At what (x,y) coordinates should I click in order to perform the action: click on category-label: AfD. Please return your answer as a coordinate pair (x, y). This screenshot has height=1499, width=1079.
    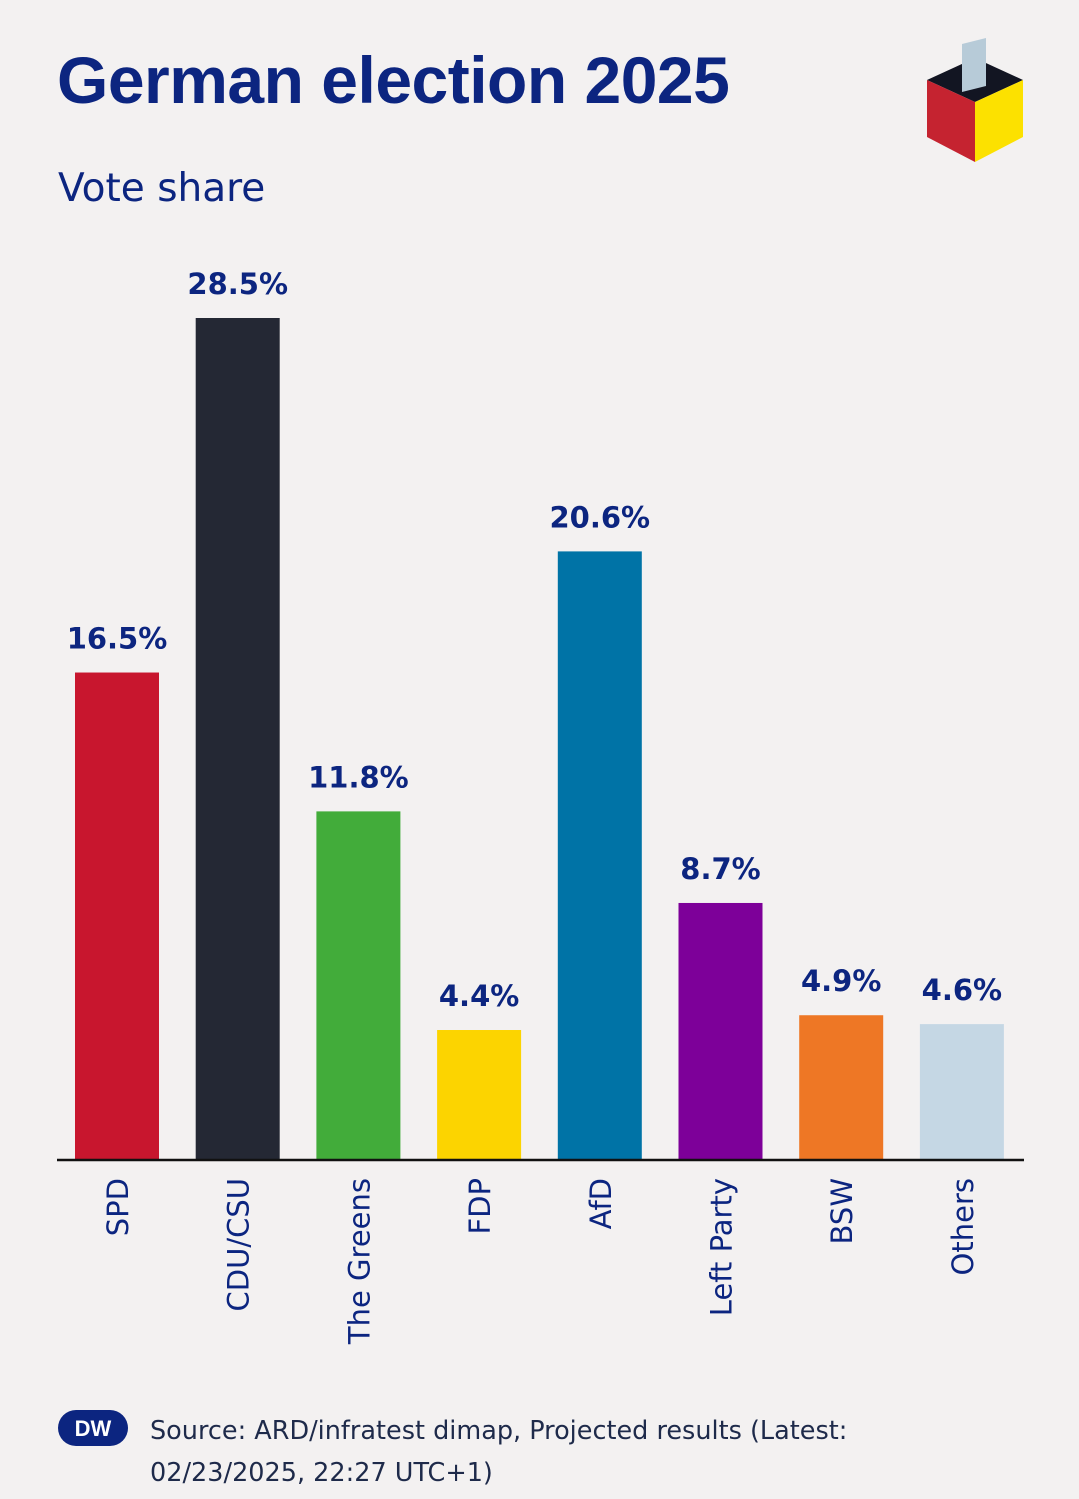
    Looking at the image, I should click on (601, 1203).